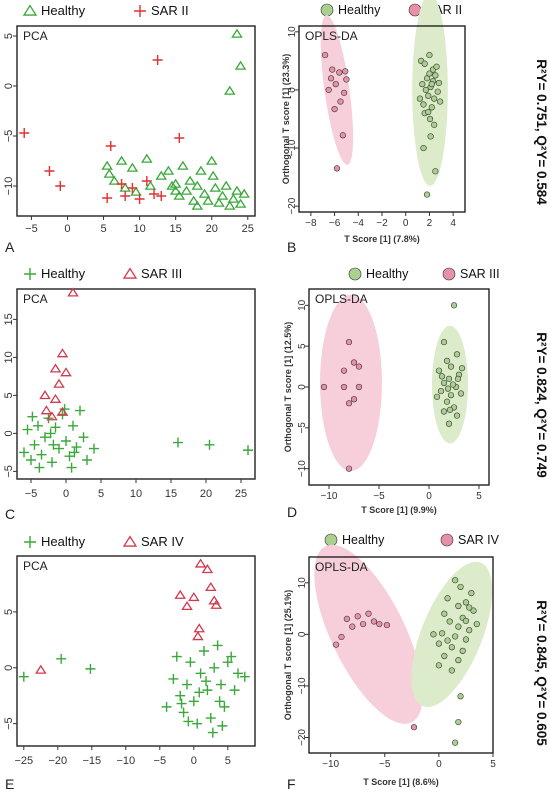 This screenshot has width=550, height=802. What do you see at coordinates (341, 299) in the screenshot?
I see `method-label: OPLS-DA` at bounding box center [341, 299].